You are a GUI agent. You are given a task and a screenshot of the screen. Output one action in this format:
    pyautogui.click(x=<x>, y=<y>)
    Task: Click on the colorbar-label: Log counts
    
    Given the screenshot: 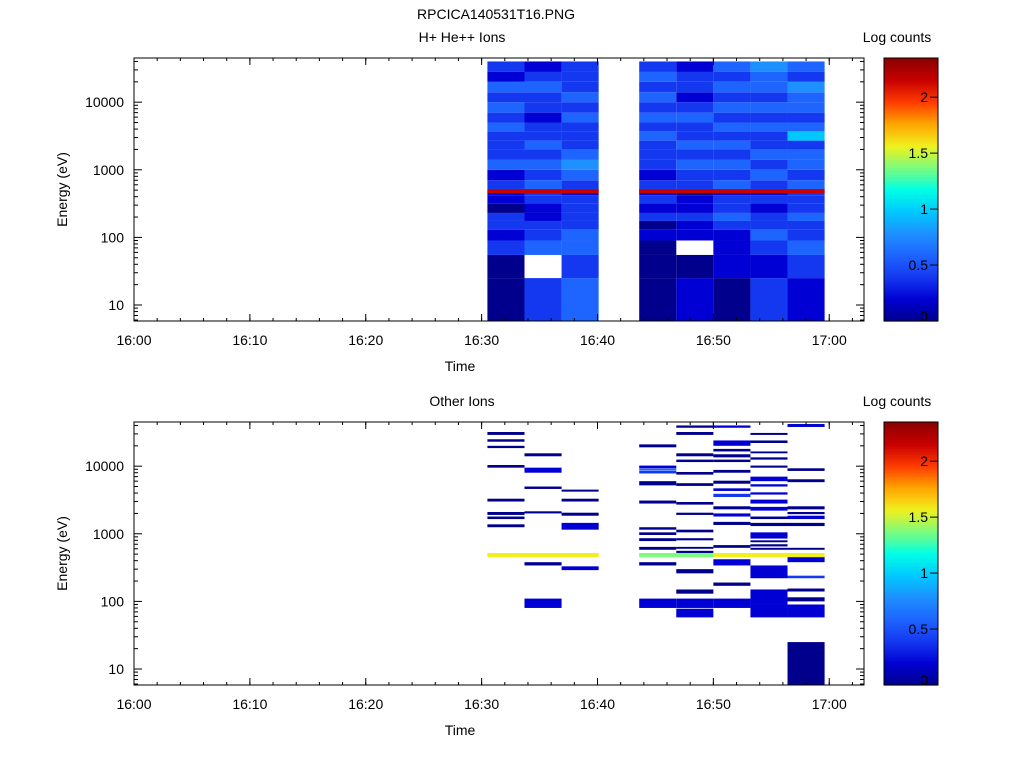 What is the action you would take?
    pyautogui.click(x=897, y=37)
    